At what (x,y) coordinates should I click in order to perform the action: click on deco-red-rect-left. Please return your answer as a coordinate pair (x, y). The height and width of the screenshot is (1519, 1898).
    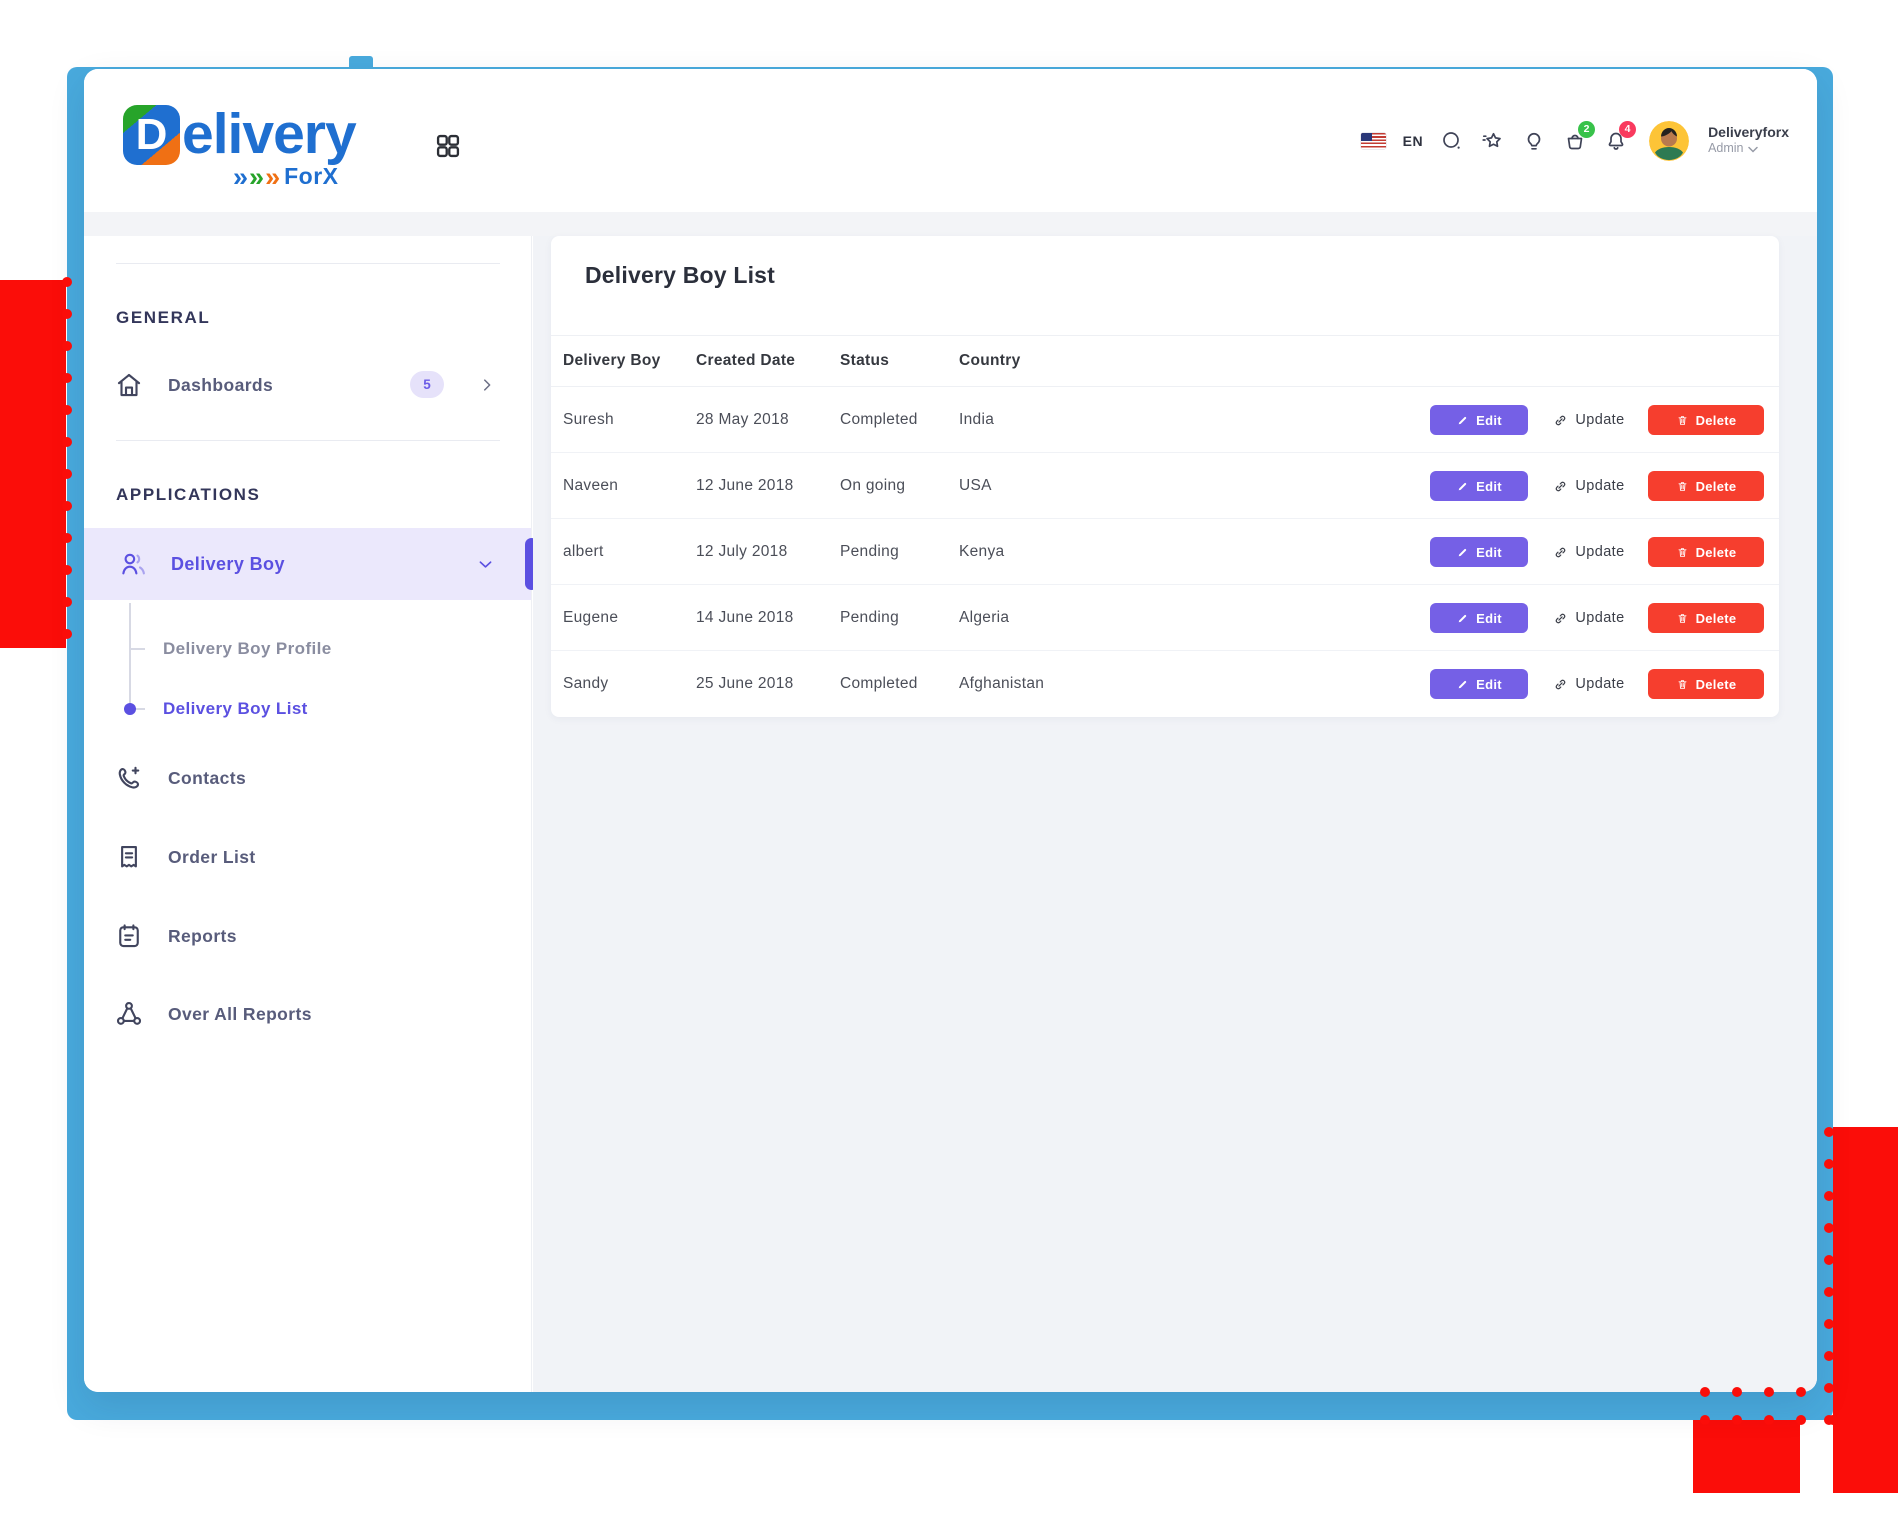
    Looking at the image, I should click on (33, 464).